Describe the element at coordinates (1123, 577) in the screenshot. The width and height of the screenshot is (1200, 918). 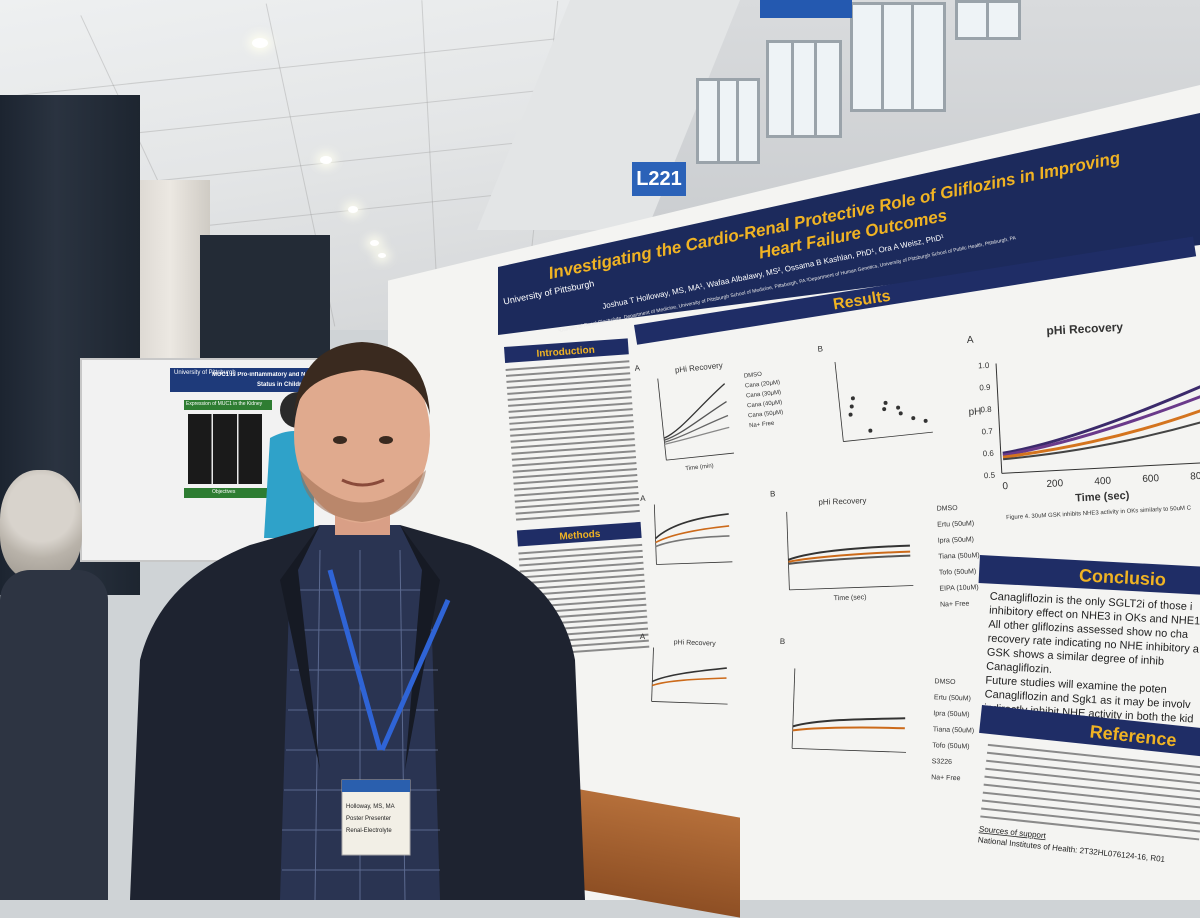
I see `section-conclusions: Conclusio` at that location.